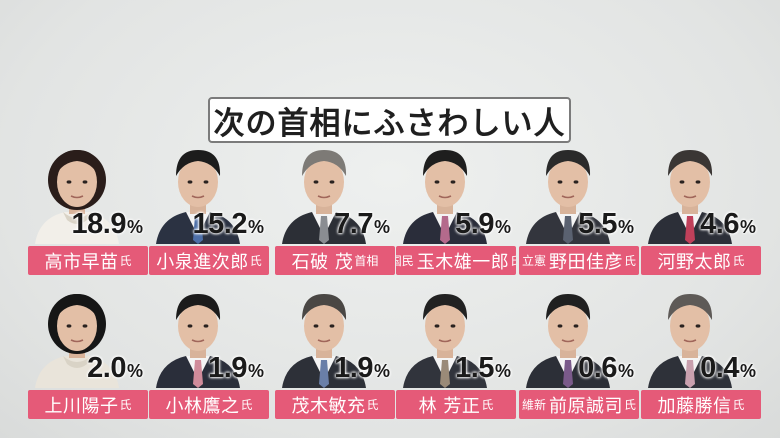  What do you see at coordinates (463, 262) in the screenshot?
I see `candidate-name: 玉木雄一郎` at bounding box center [463, 262].